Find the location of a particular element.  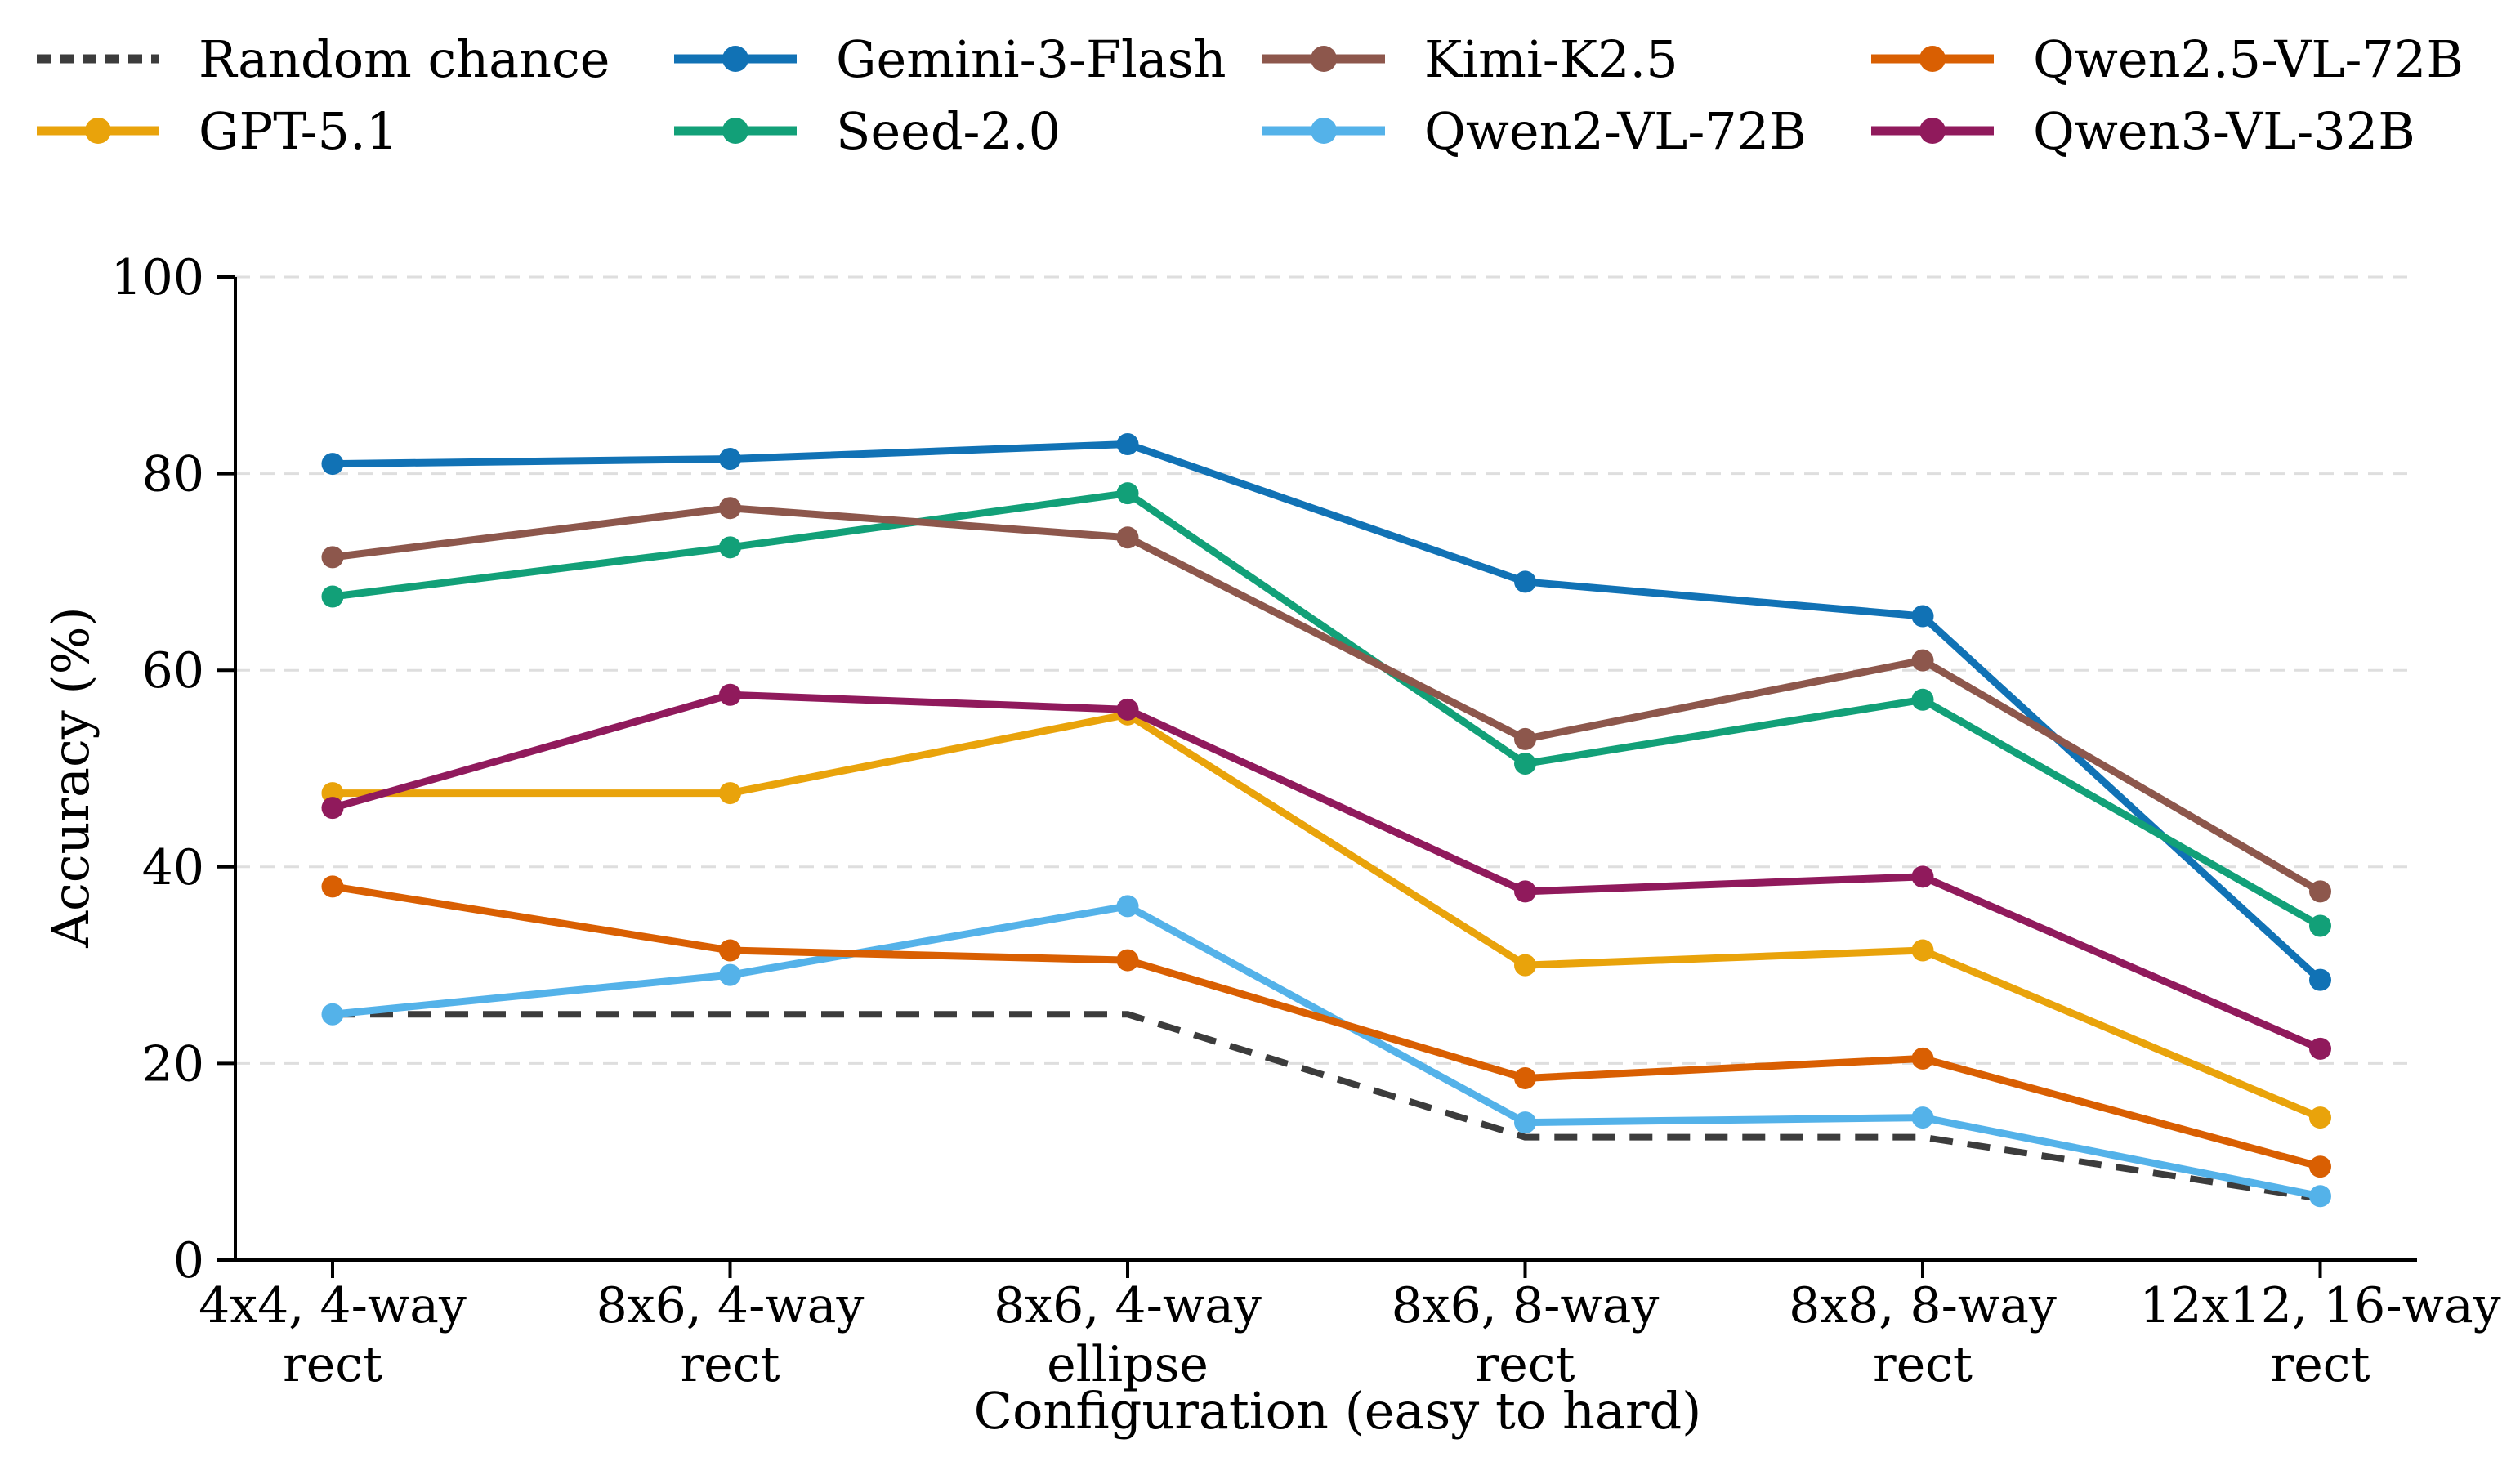

legend-item-qwen2-vl-72b: Qwen2-VL-72B is located at coordinates (1535, 131).